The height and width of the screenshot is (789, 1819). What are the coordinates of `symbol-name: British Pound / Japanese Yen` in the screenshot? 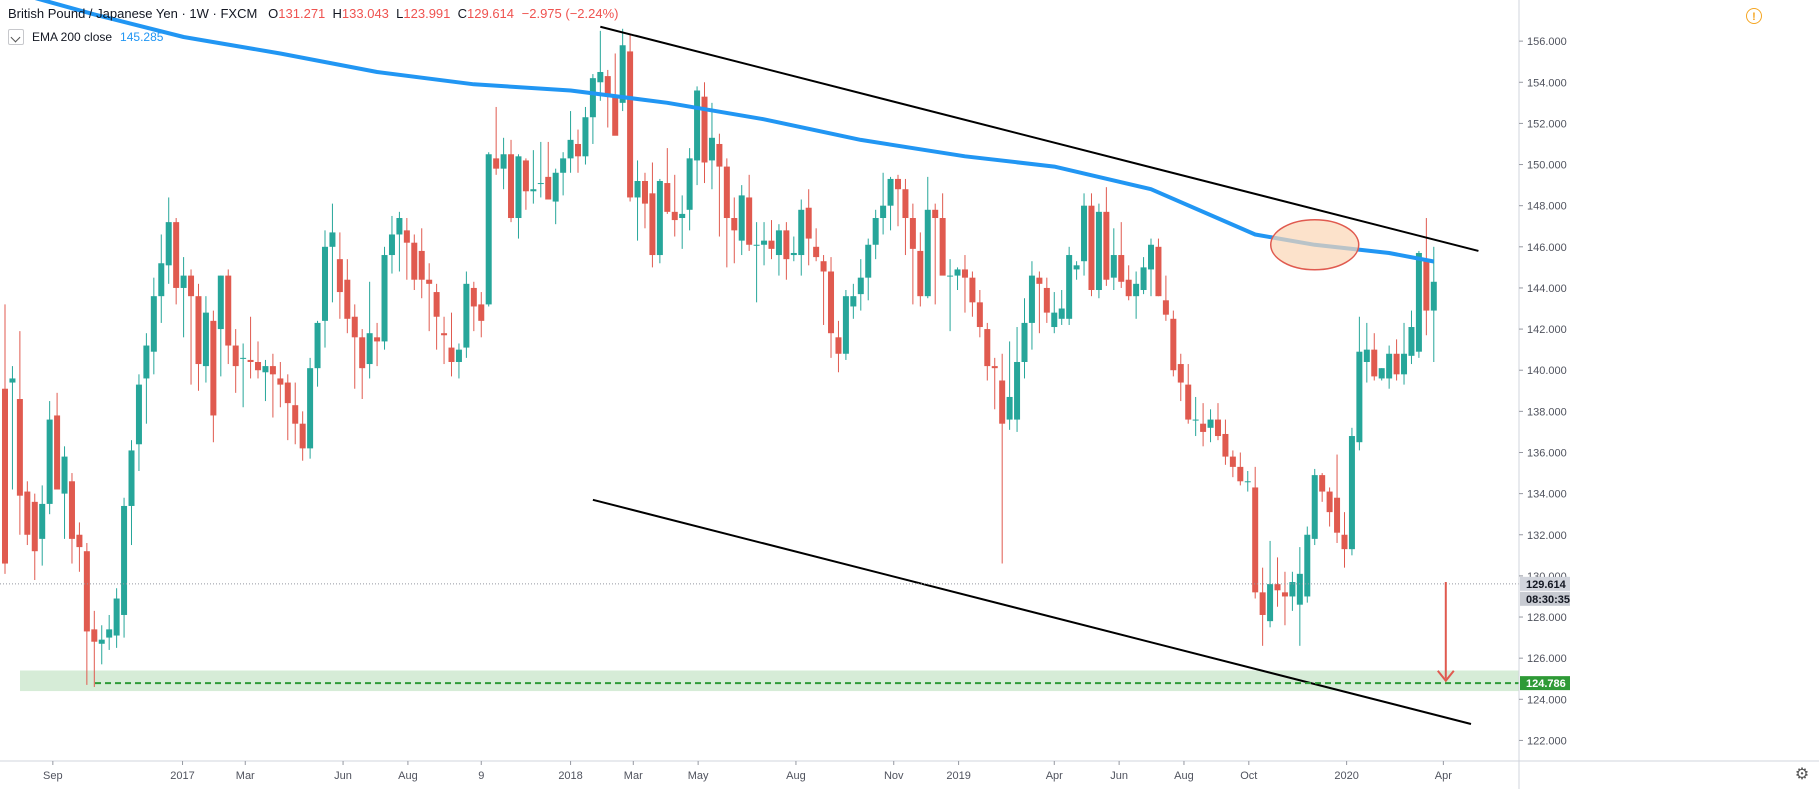 It's located at (93, 13).